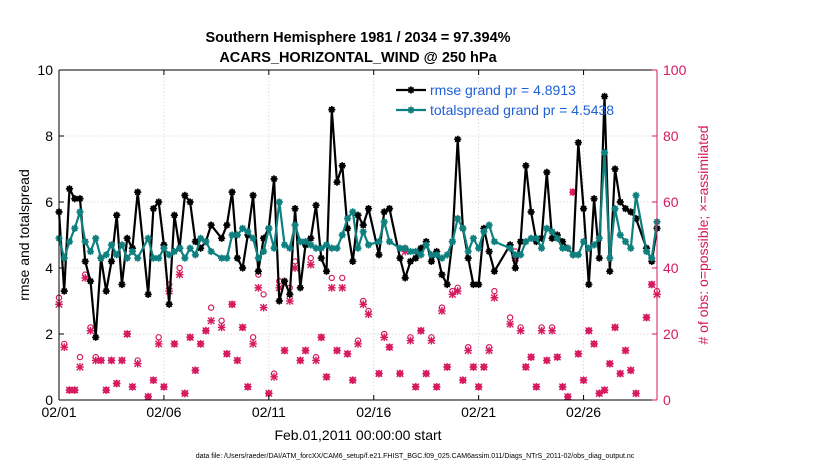 This screenshot has width=830, height=470. I want to click on x-tick-label-1: 02/06, so click(163, 412).